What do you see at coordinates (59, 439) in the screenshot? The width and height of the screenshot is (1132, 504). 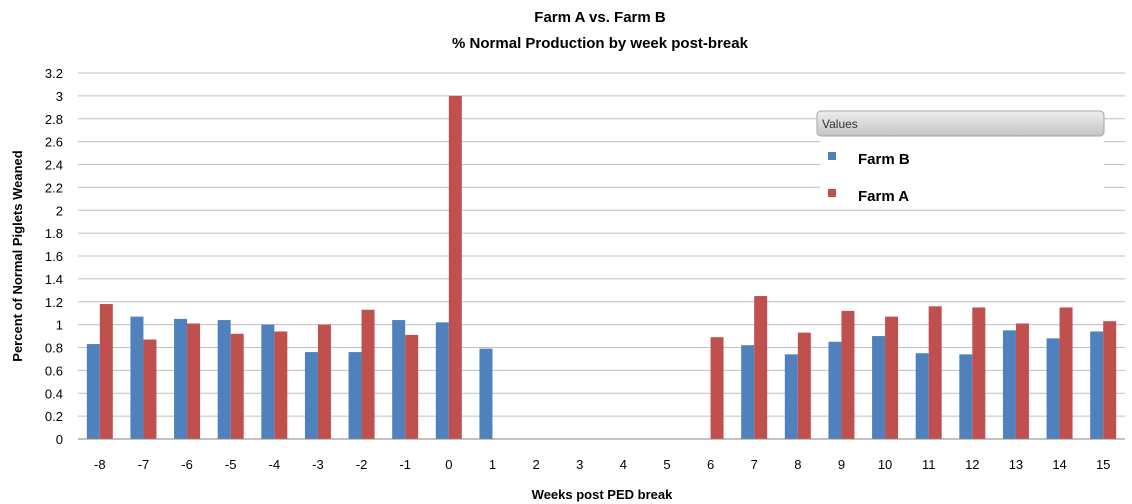 I see `y-tick-label: 0` at bounding box center [59, 439].